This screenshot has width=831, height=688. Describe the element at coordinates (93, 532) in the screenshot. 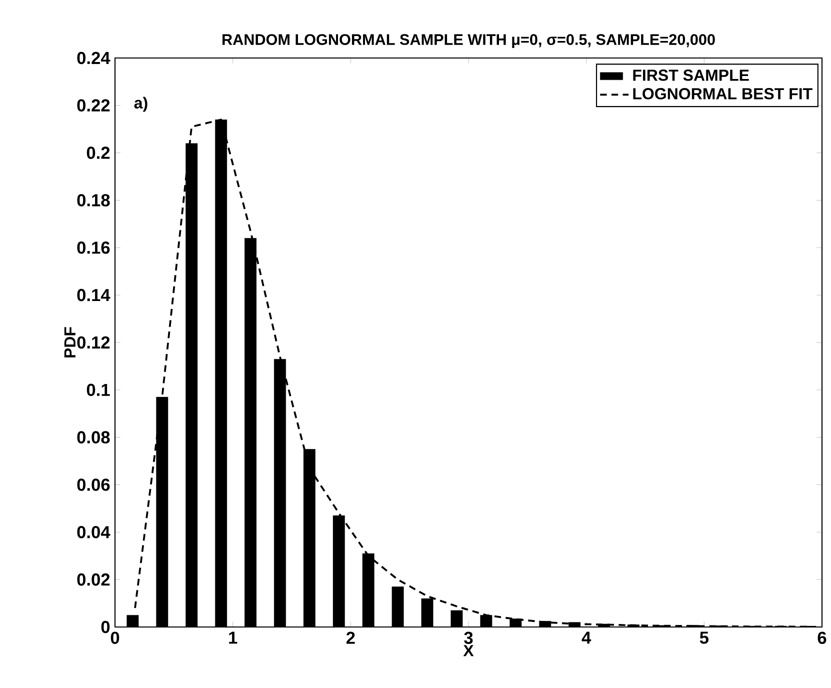

I see `y-tick-label: 0.04` at that location.